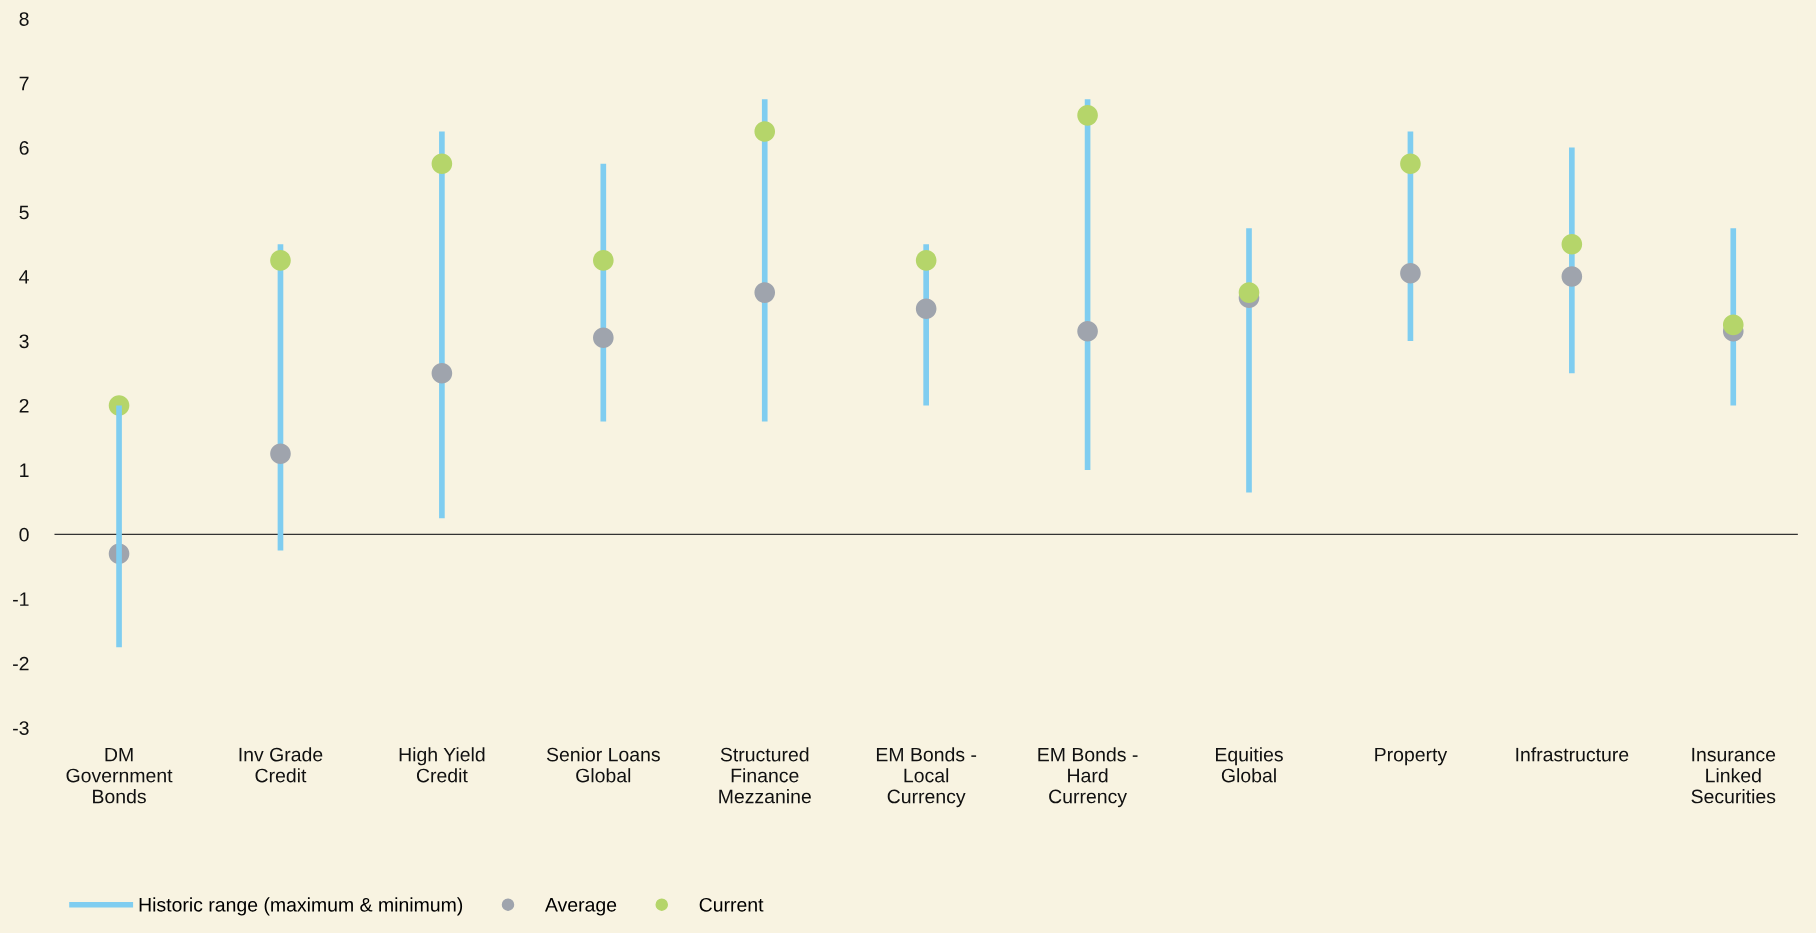 The height and width of the screenshot is (933, 1816). I want to click on x-tick-label: Property, so click(1411, 756).